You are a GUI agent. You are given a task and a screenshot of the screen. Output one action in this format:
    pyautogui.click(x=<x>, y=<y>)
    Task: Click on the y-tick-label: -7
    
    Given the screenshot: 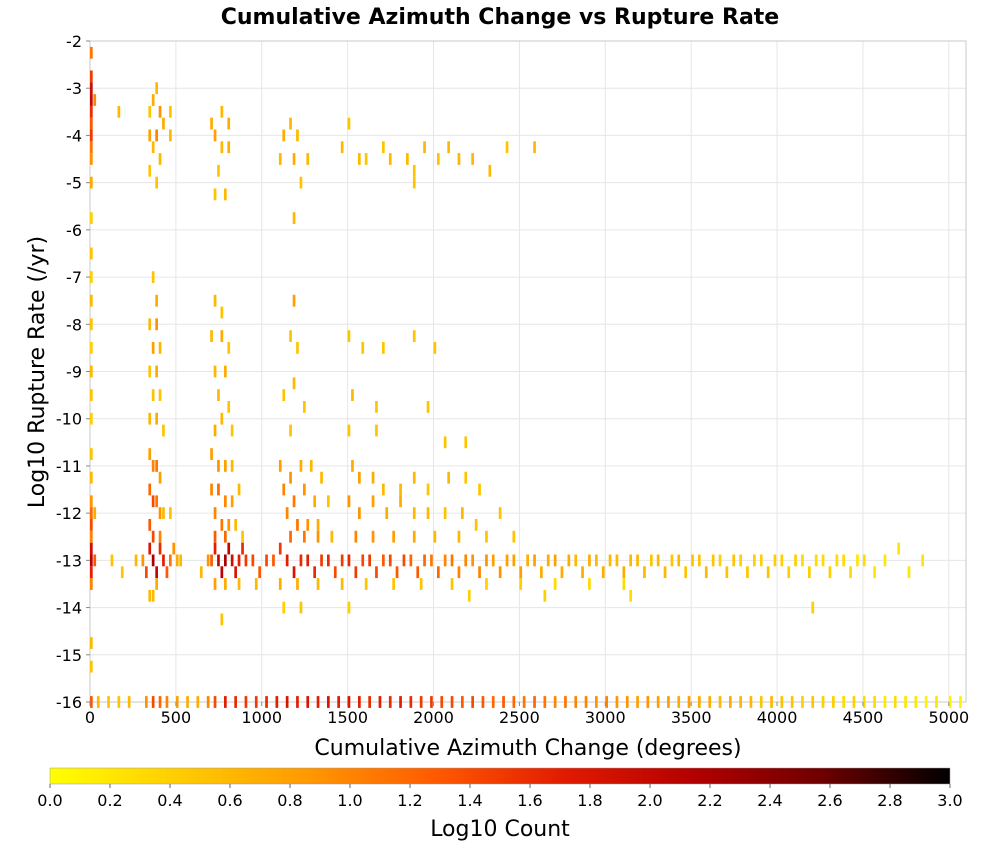 What is the action you would take?
    pyautogui.click(x=74, y=277)
    